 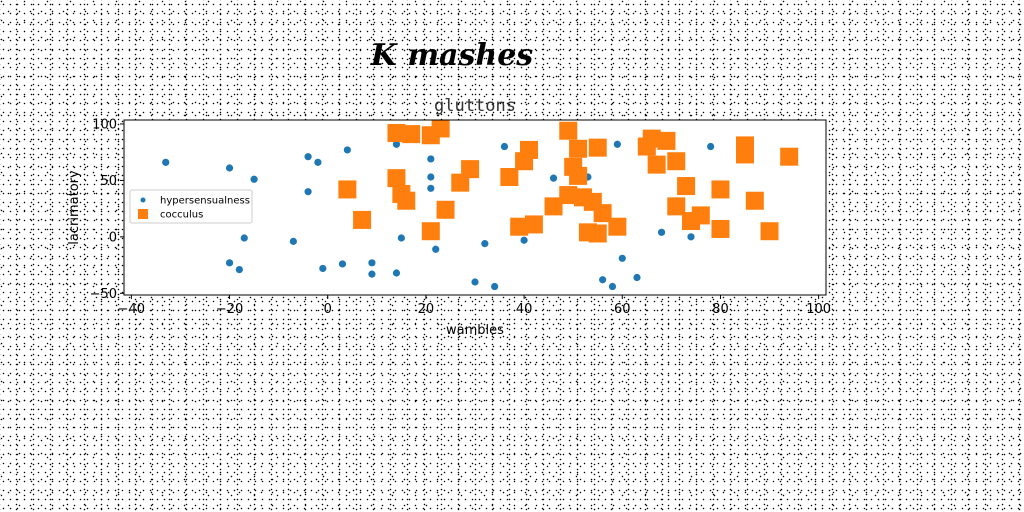 What do you see at coordinates (475, 106) in the screenshot?
I see `axes-title: gluttons` at bounding box center [475, 106].